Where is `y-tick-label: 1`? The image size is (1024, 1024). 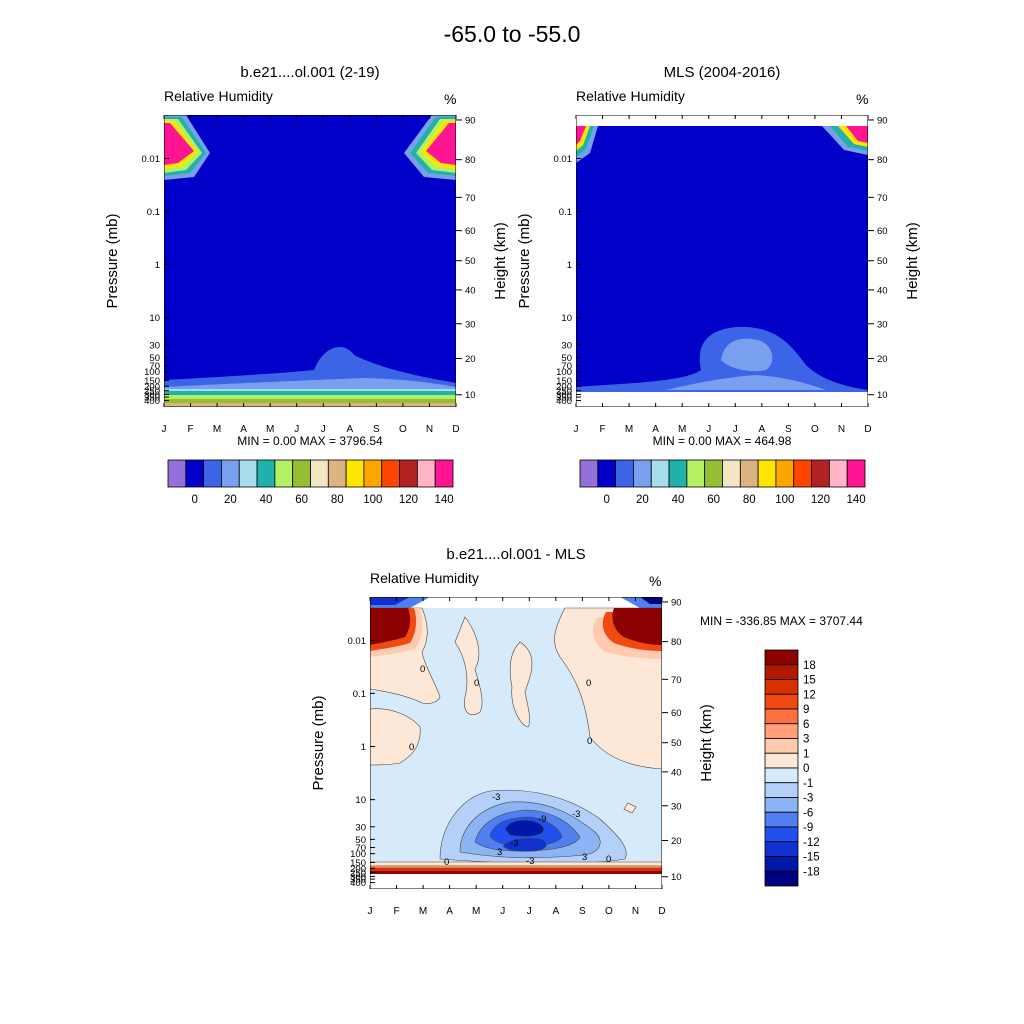 y-tick-label: 1 is located at coordinates (157, 265).